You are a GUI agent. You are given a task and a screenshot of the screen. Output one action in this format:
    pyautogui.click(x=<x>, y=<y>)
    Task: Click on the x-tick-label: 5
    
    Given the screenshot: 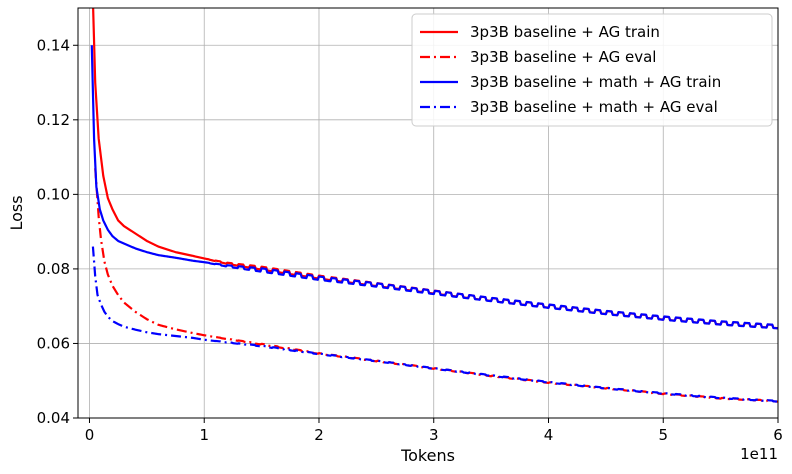 What is the action you would take?
    pyautogui.click(x=663, y=435)
    